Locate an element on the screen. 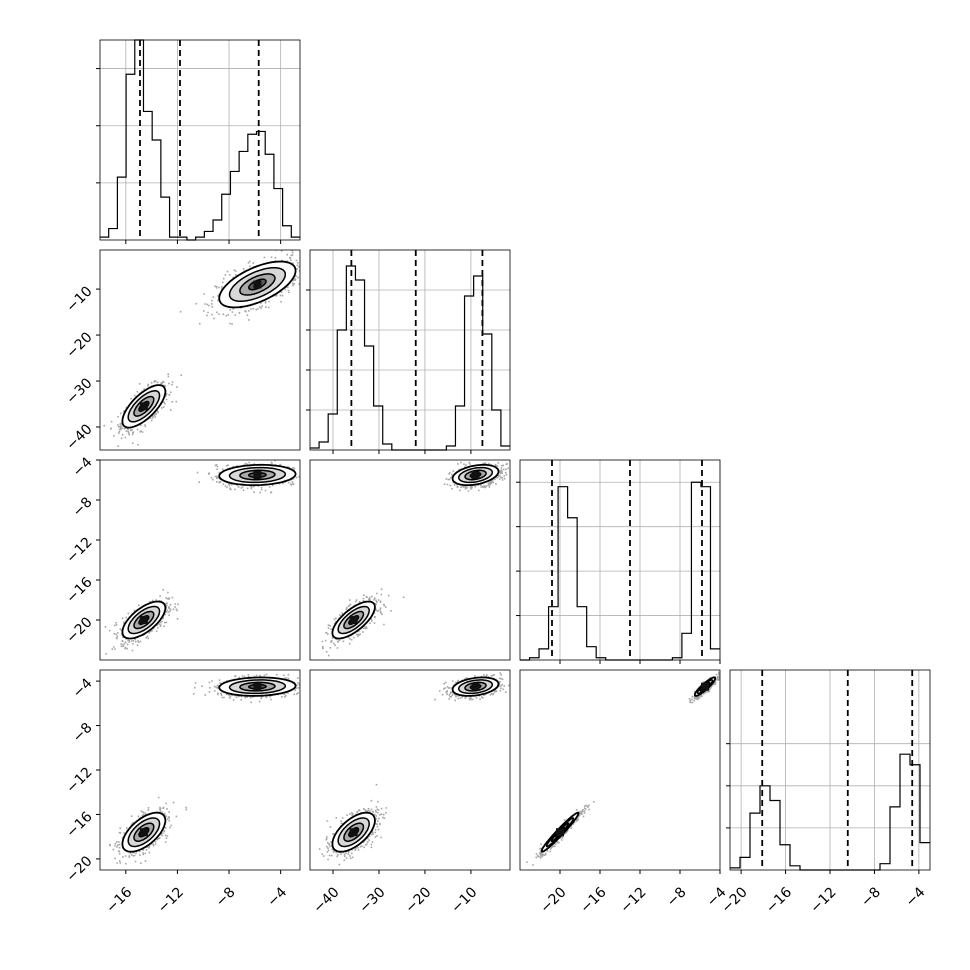  x-tick-label-3-4: −4 is located at coordinates (916, 897).